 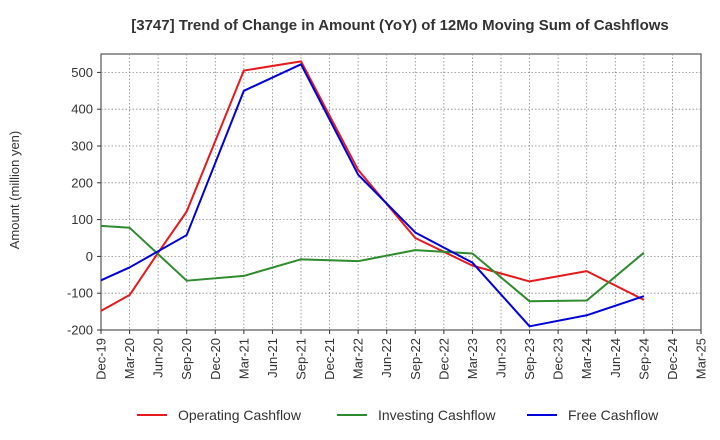 What do you see at coordinates (240, 415) in the screenshot?
I see `legend-label-operating-cashflow: Operating Cashflow` at bounding box center [240, 415].